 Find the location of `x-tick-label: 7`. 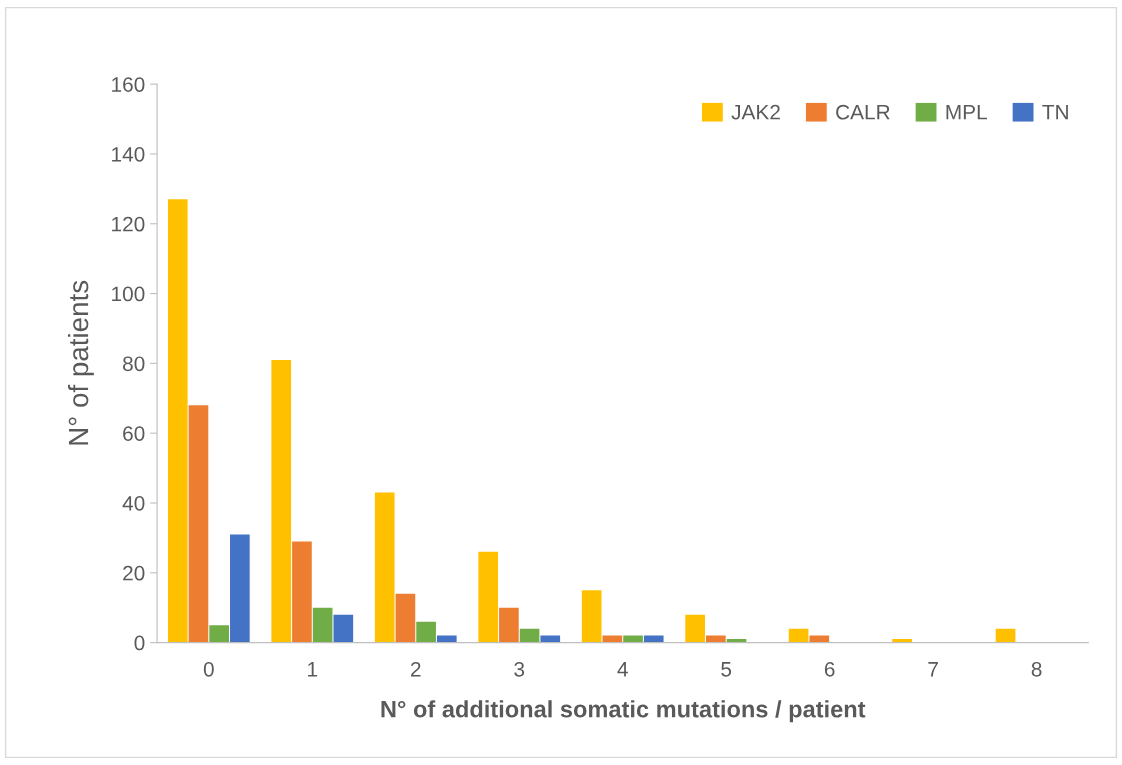

x-tick-label: 7 is located at coordinates (933, 669).